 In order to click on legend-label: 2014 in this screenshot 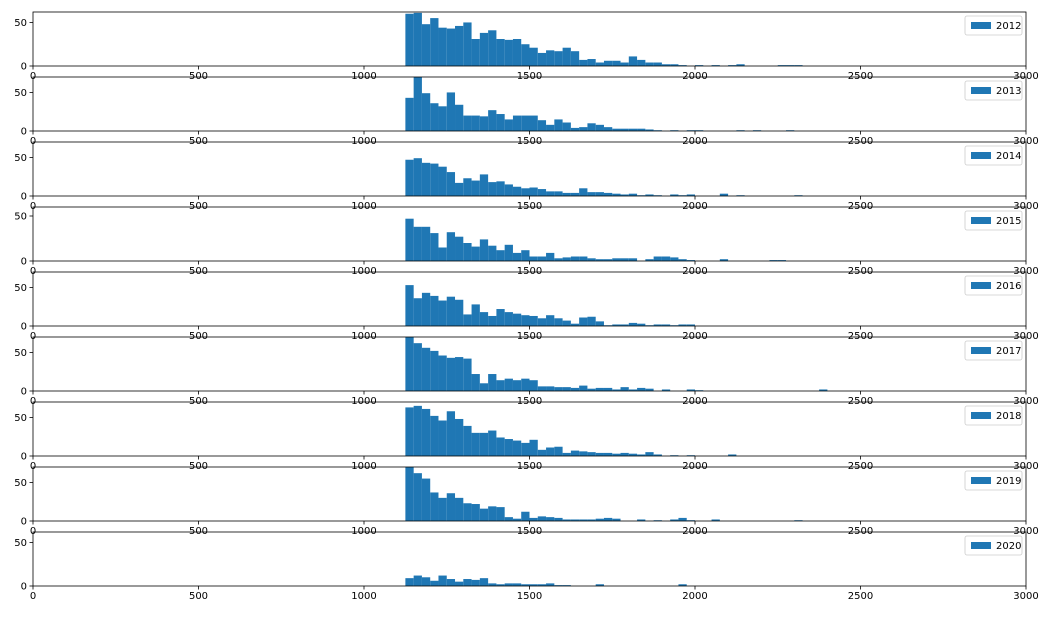, I will do `click(1008, 156)`.